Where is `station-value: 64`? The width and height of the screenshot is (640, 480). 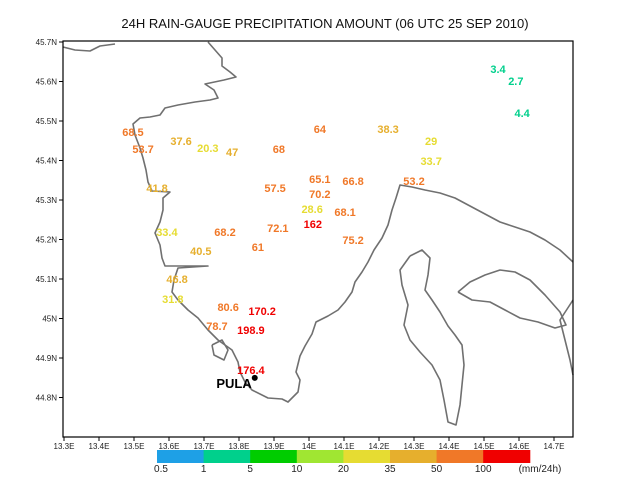
station-value: 64 is located at coordinates (320, 130).